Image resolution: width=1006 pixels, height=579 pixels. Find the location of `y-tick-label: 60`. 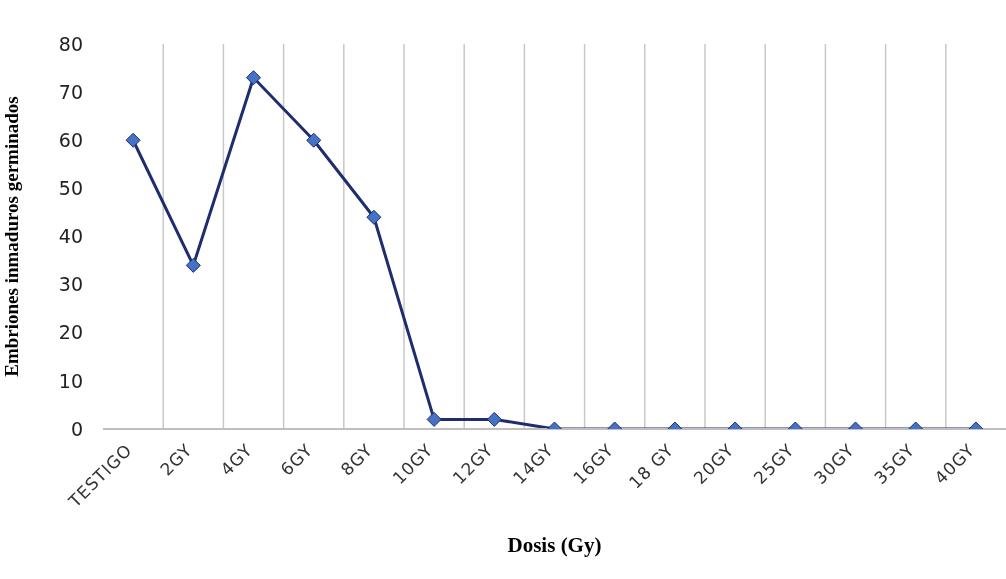

y-tick-label: 60 is located at coordinates (70, 139).